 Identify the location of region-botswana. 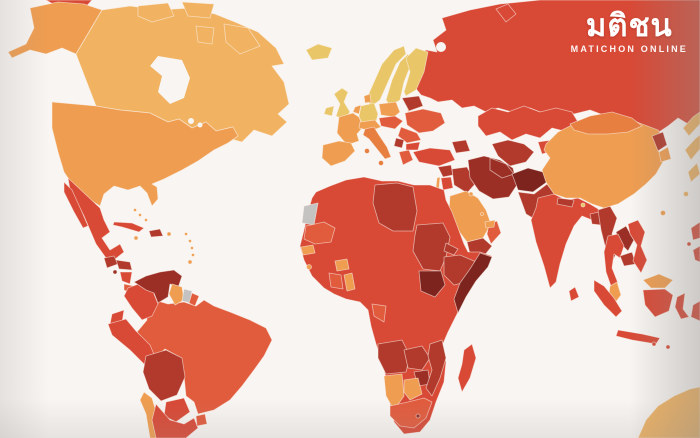
(413, 389).